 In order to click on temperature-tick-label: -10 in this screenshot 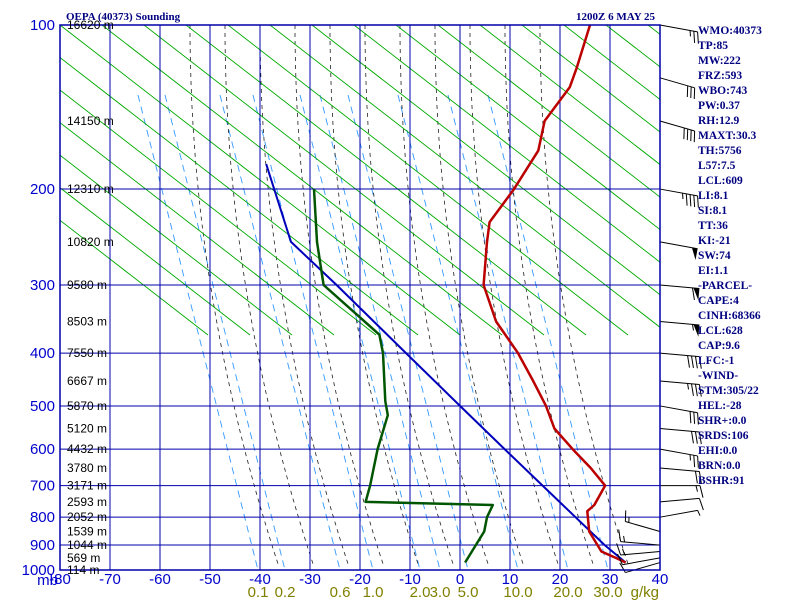, I will do `click(410, 579)`.